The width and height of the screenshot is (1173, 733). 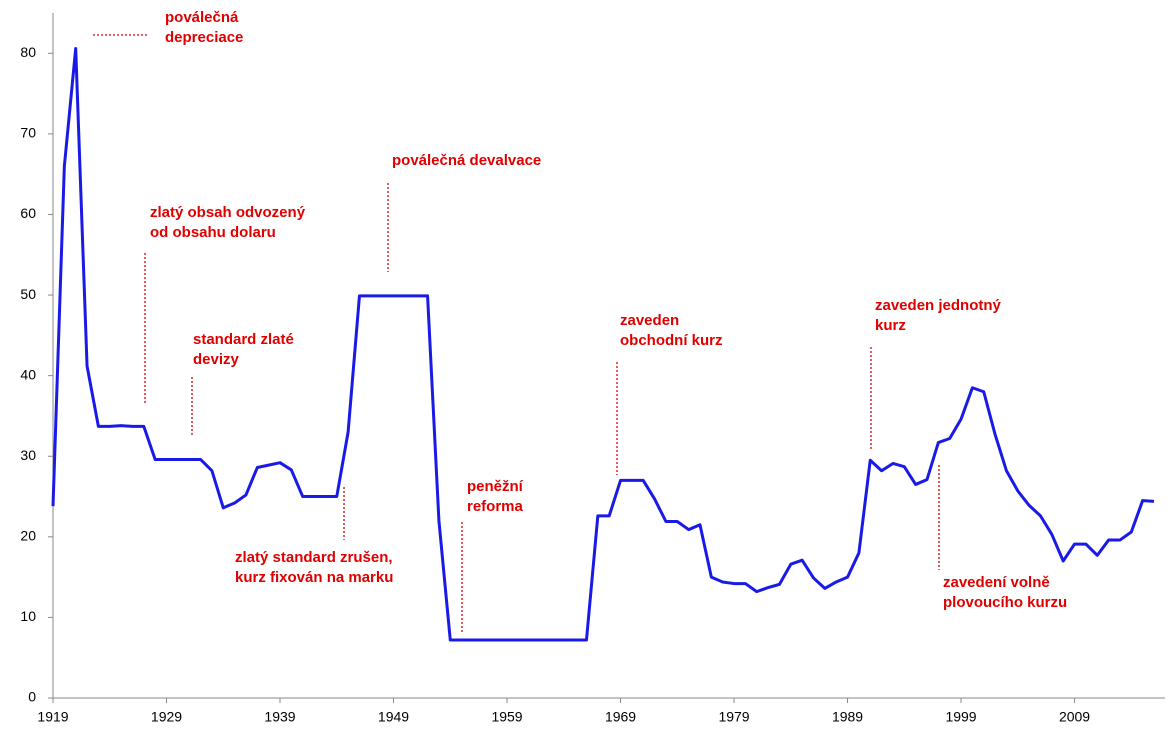 What do you see at coordinates (28, 374) in the screenshot?
I see `y-tick-label: 40` at bounding box center [28, 374].